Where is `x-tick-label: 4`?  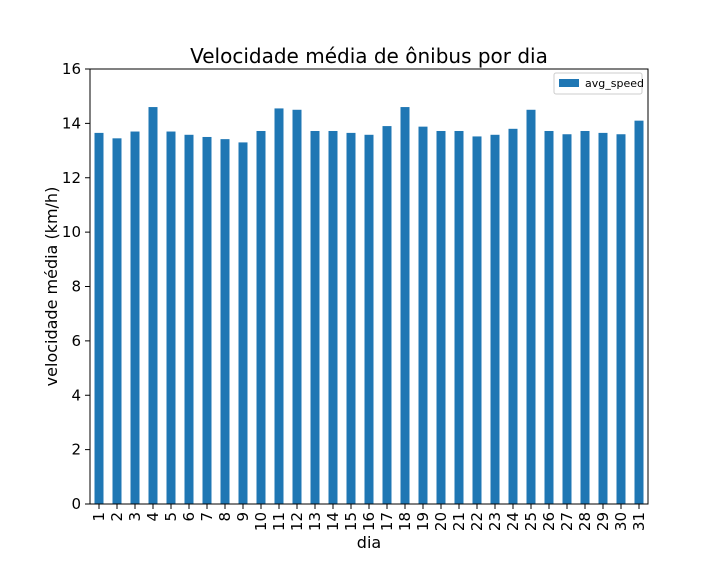
x-tick-label: 4 is located at coordinates (153, 517).